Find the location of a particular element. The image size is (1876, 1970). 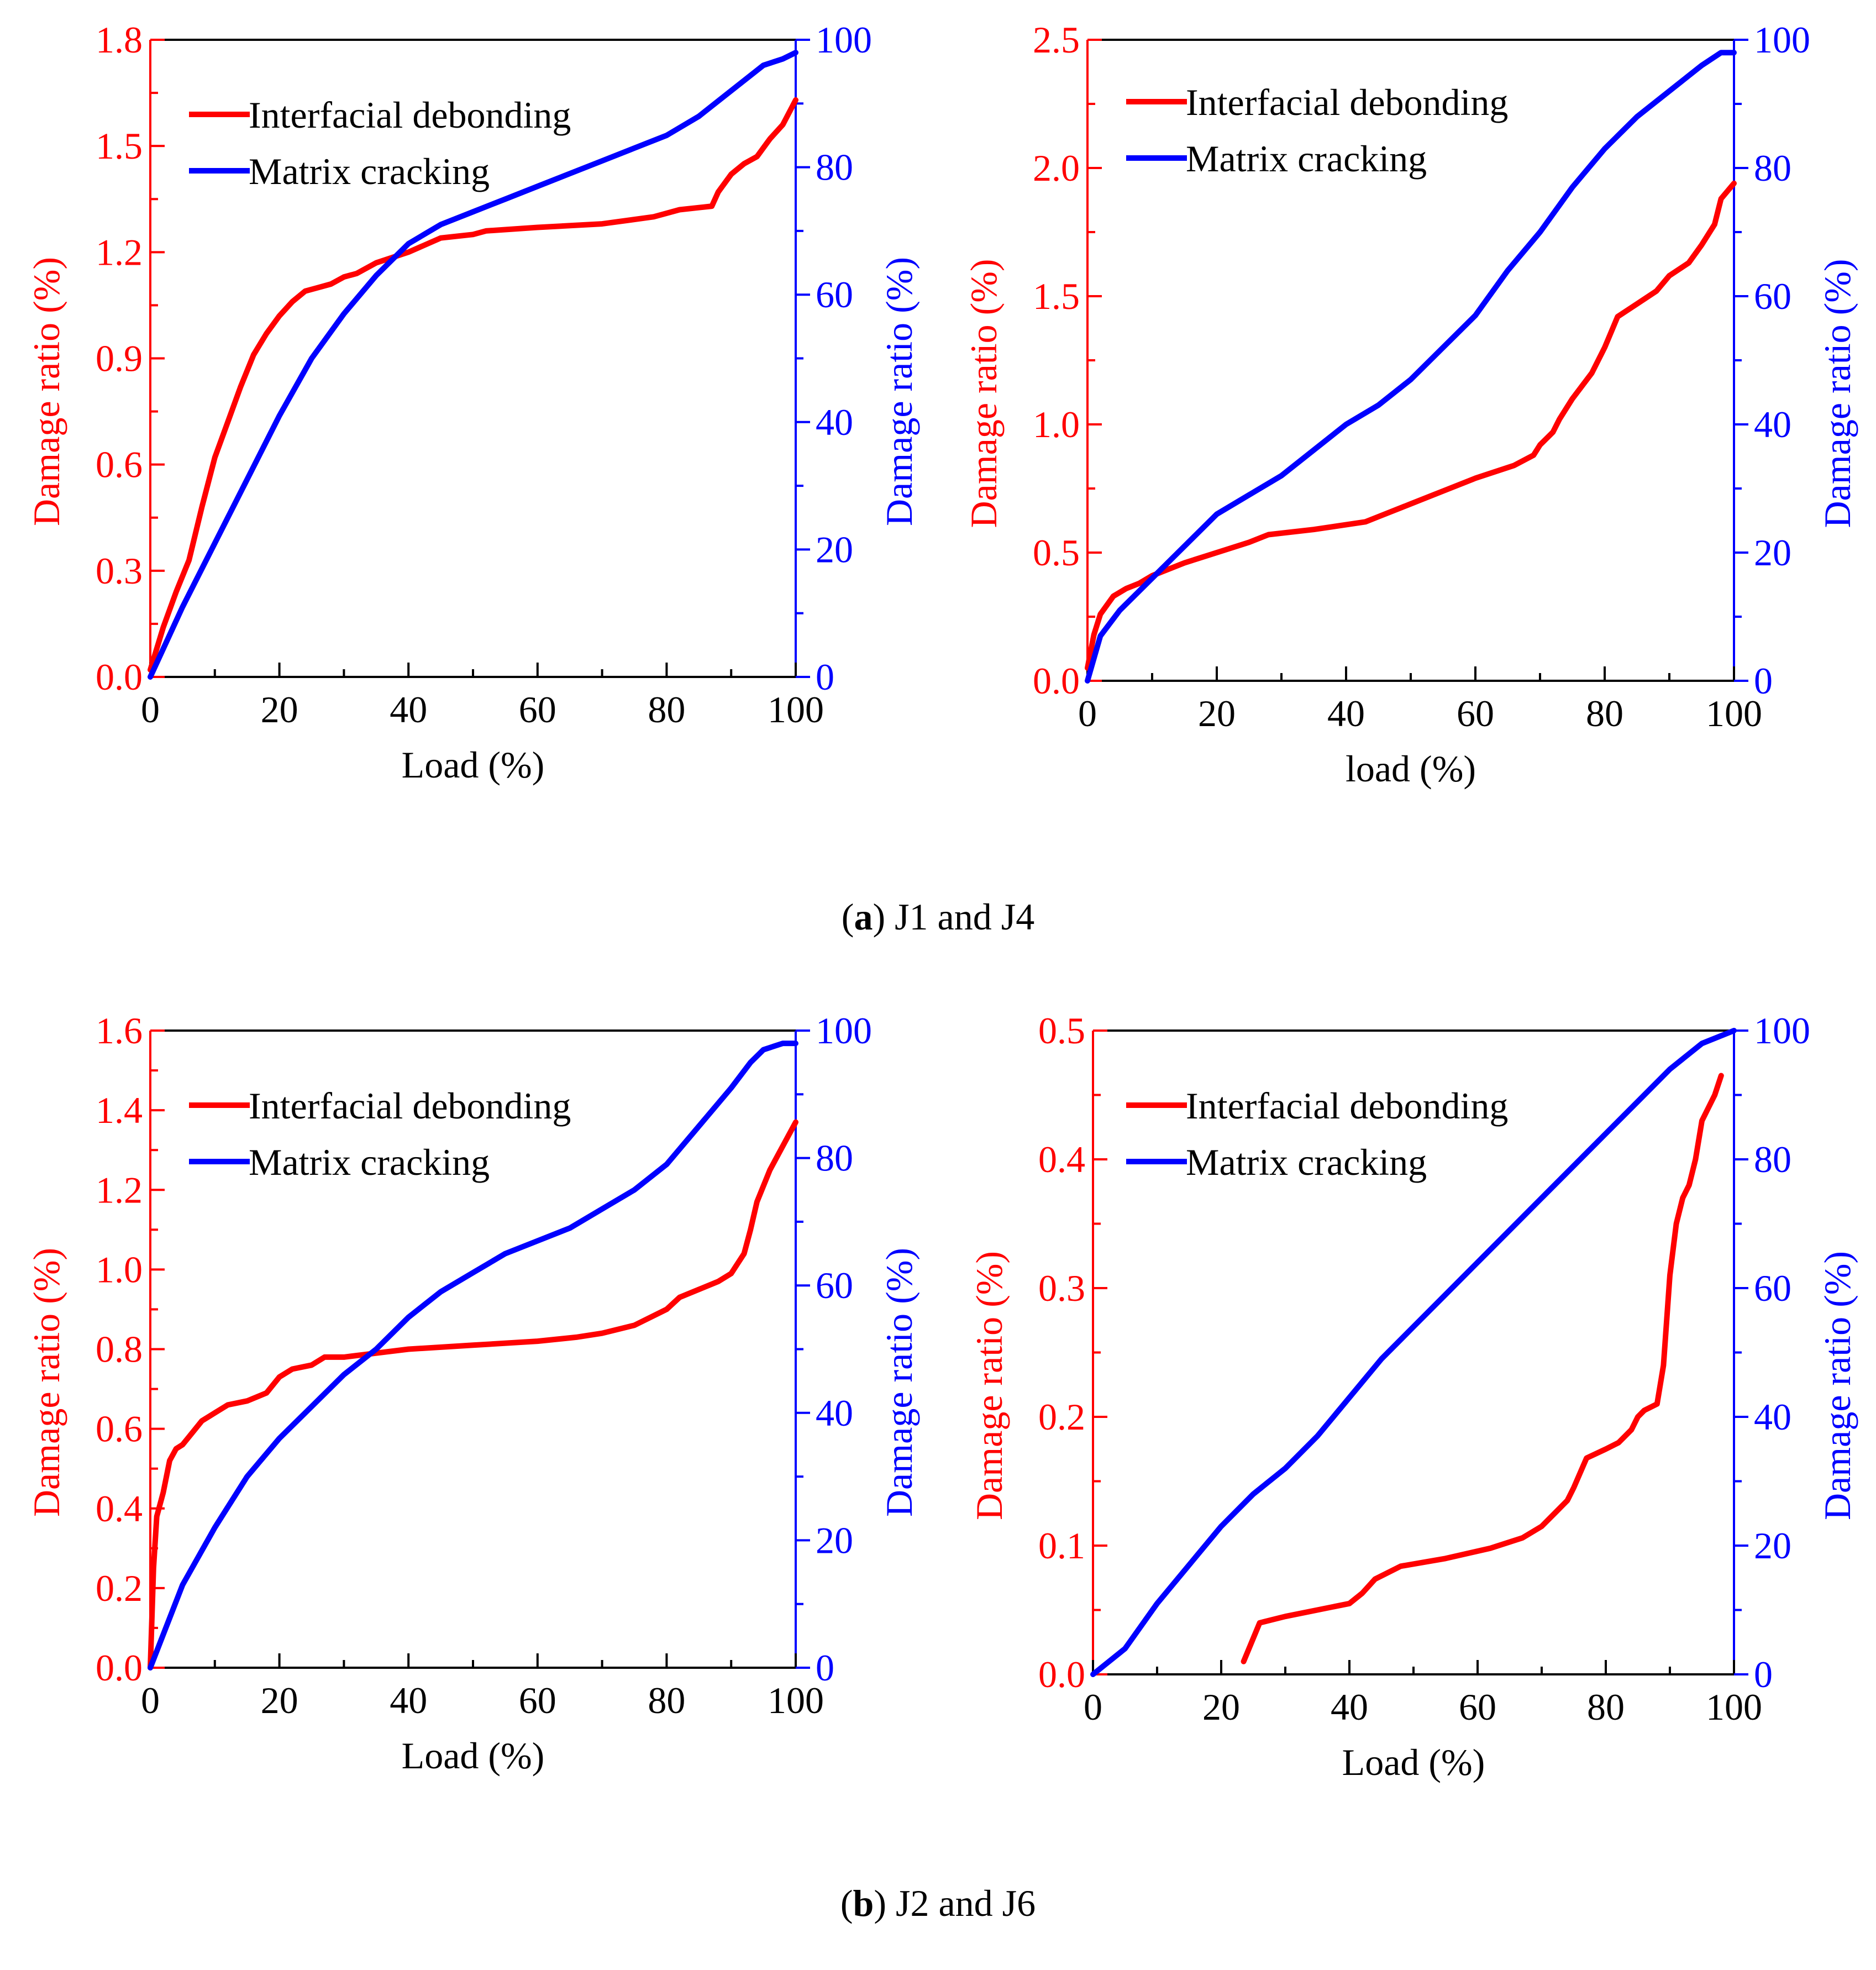

y-left-tick-label: 0.1 is located at coordinates (1061, 1546).